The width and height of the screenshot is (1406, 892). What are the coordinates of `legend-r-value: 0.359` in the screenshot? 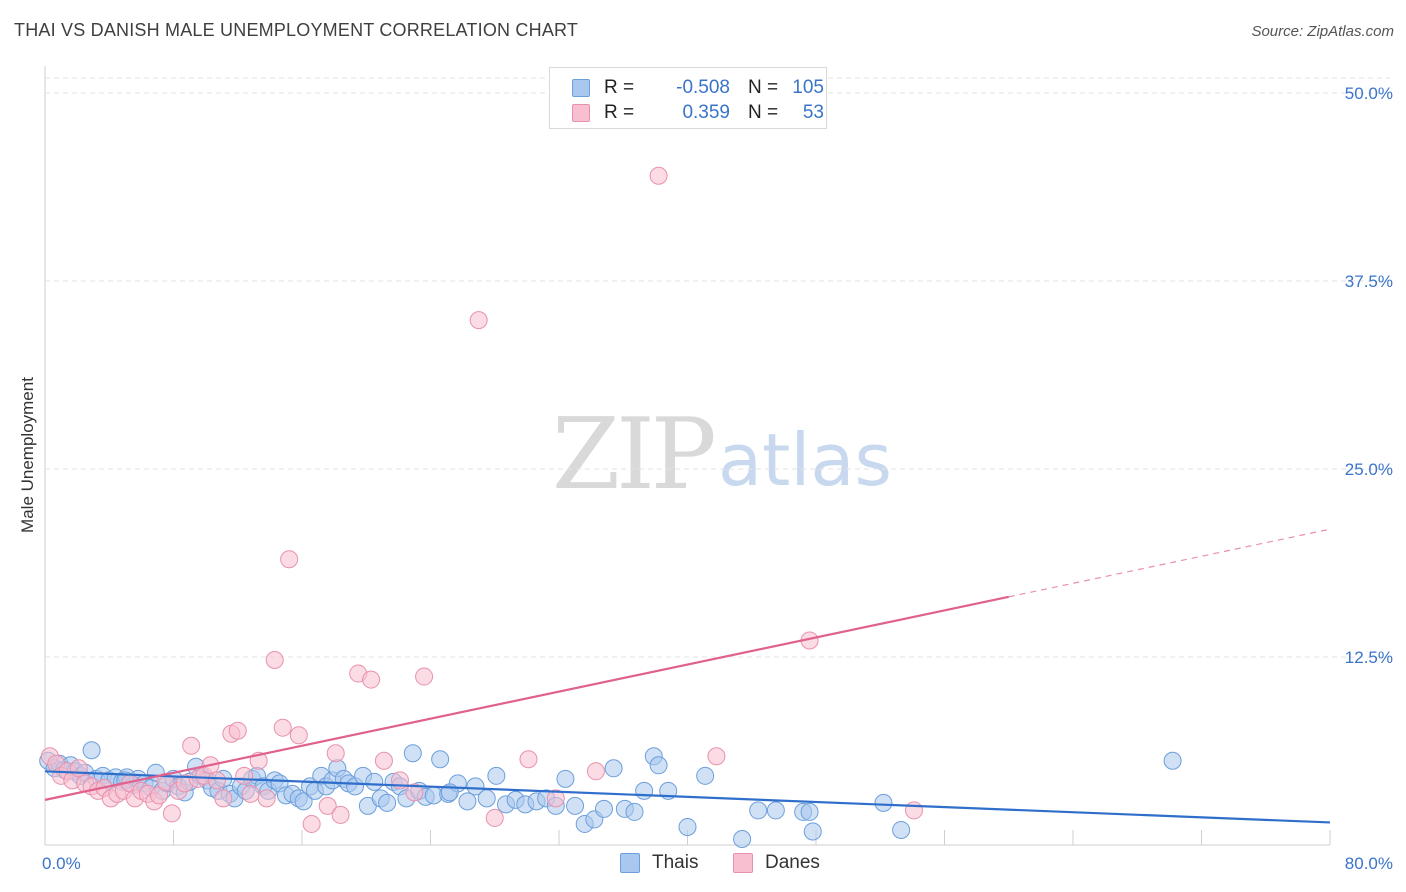 It's located at (706, 112).